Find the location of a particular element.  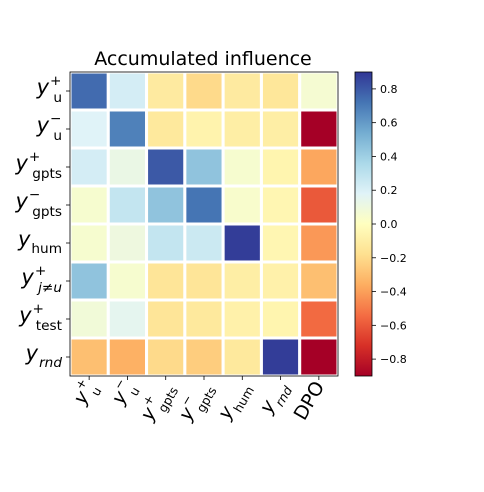

row-label: y− u is located at coordinates (49, 127).